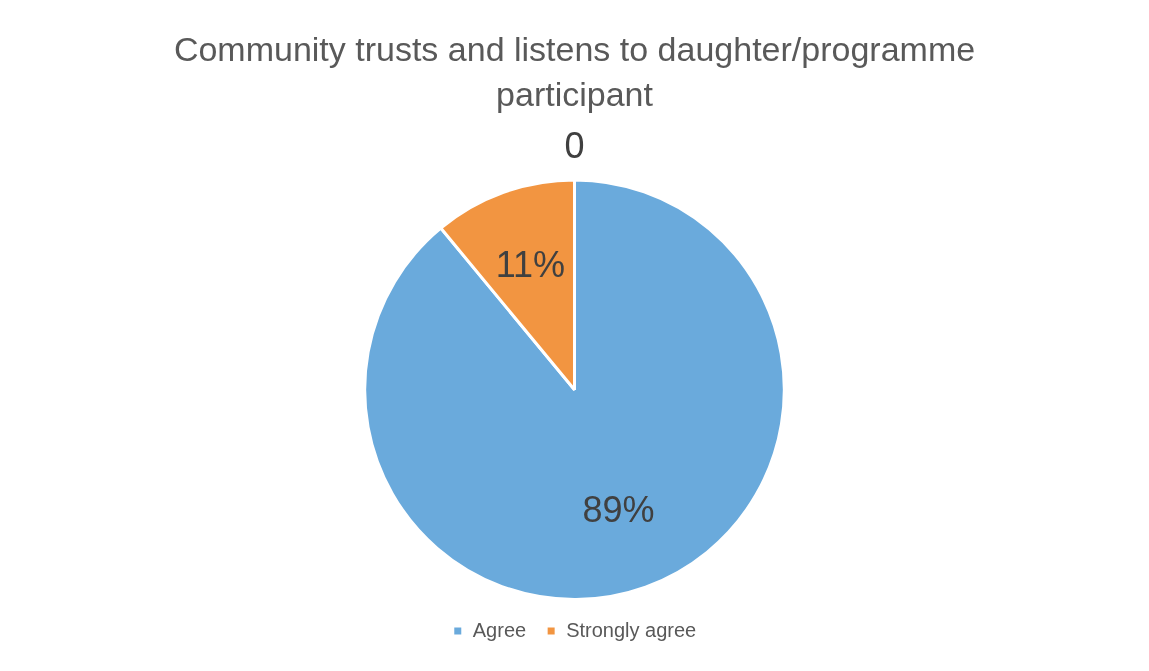  Describe the element at coordinates (618, 510) in the screenshot. I see `data-label: 89%` at that location.